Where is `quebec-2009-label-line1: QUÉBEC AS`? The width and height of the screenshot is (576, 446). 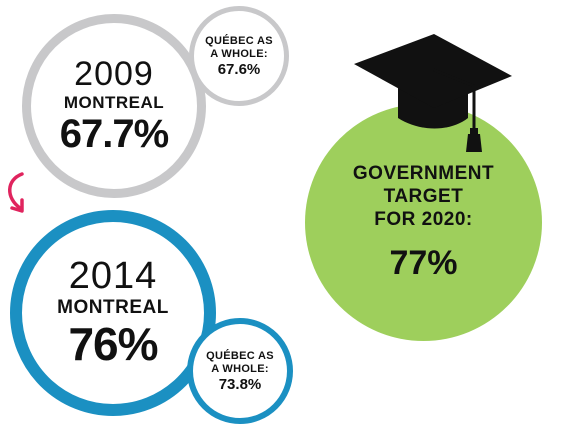
quebec-2009-label-line1: QUÉBEC AS is located at coordinates (239, 40).